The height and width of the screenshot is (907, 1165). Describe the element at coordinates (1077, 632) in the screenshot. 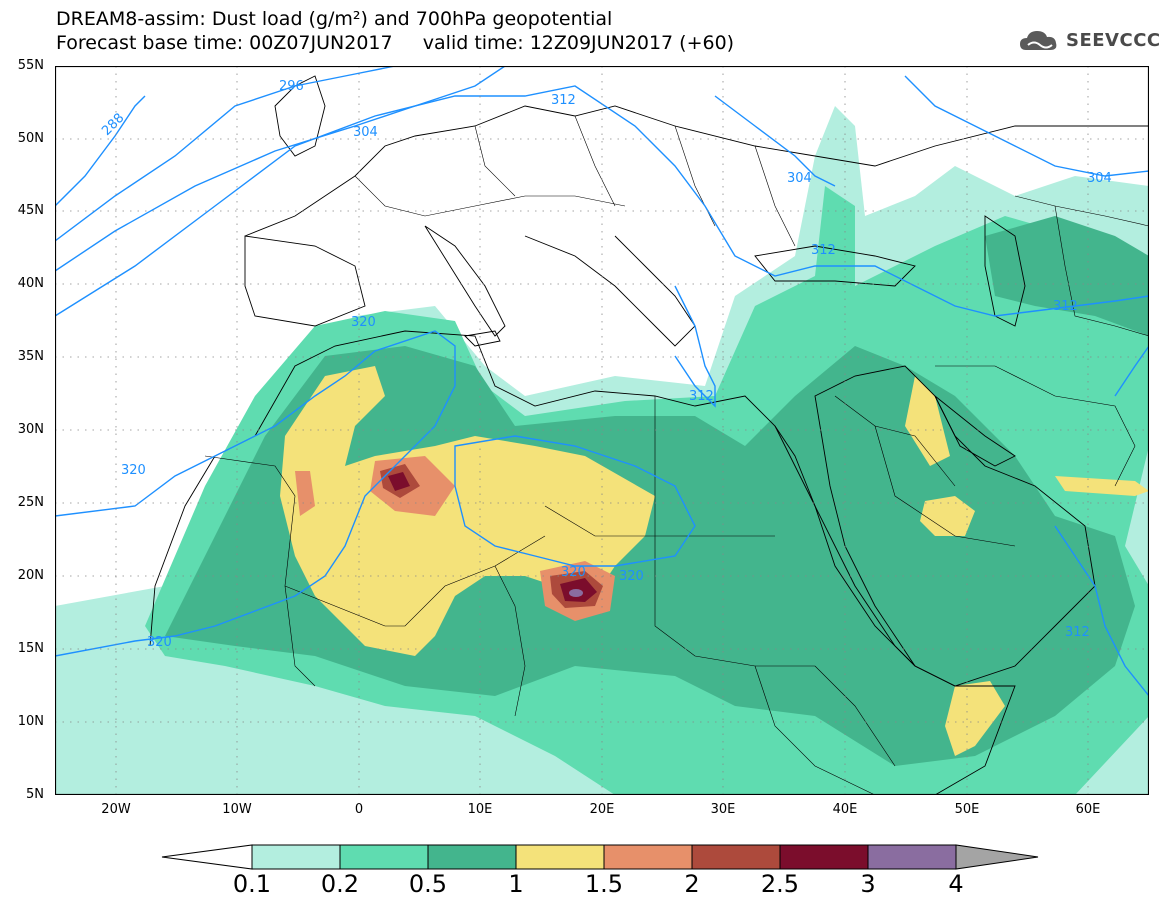

I see `contour-label-312-e: 312` at that location.